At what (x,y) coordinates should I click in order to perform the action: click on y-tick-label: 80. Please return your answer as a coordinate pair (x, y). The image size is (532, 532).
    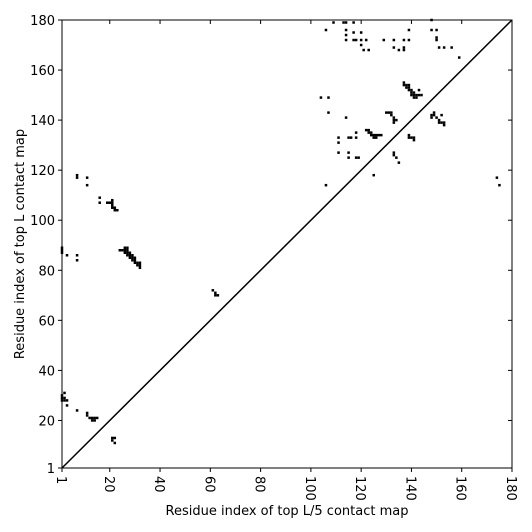
    Looking at the image, I should click on (46, 271).